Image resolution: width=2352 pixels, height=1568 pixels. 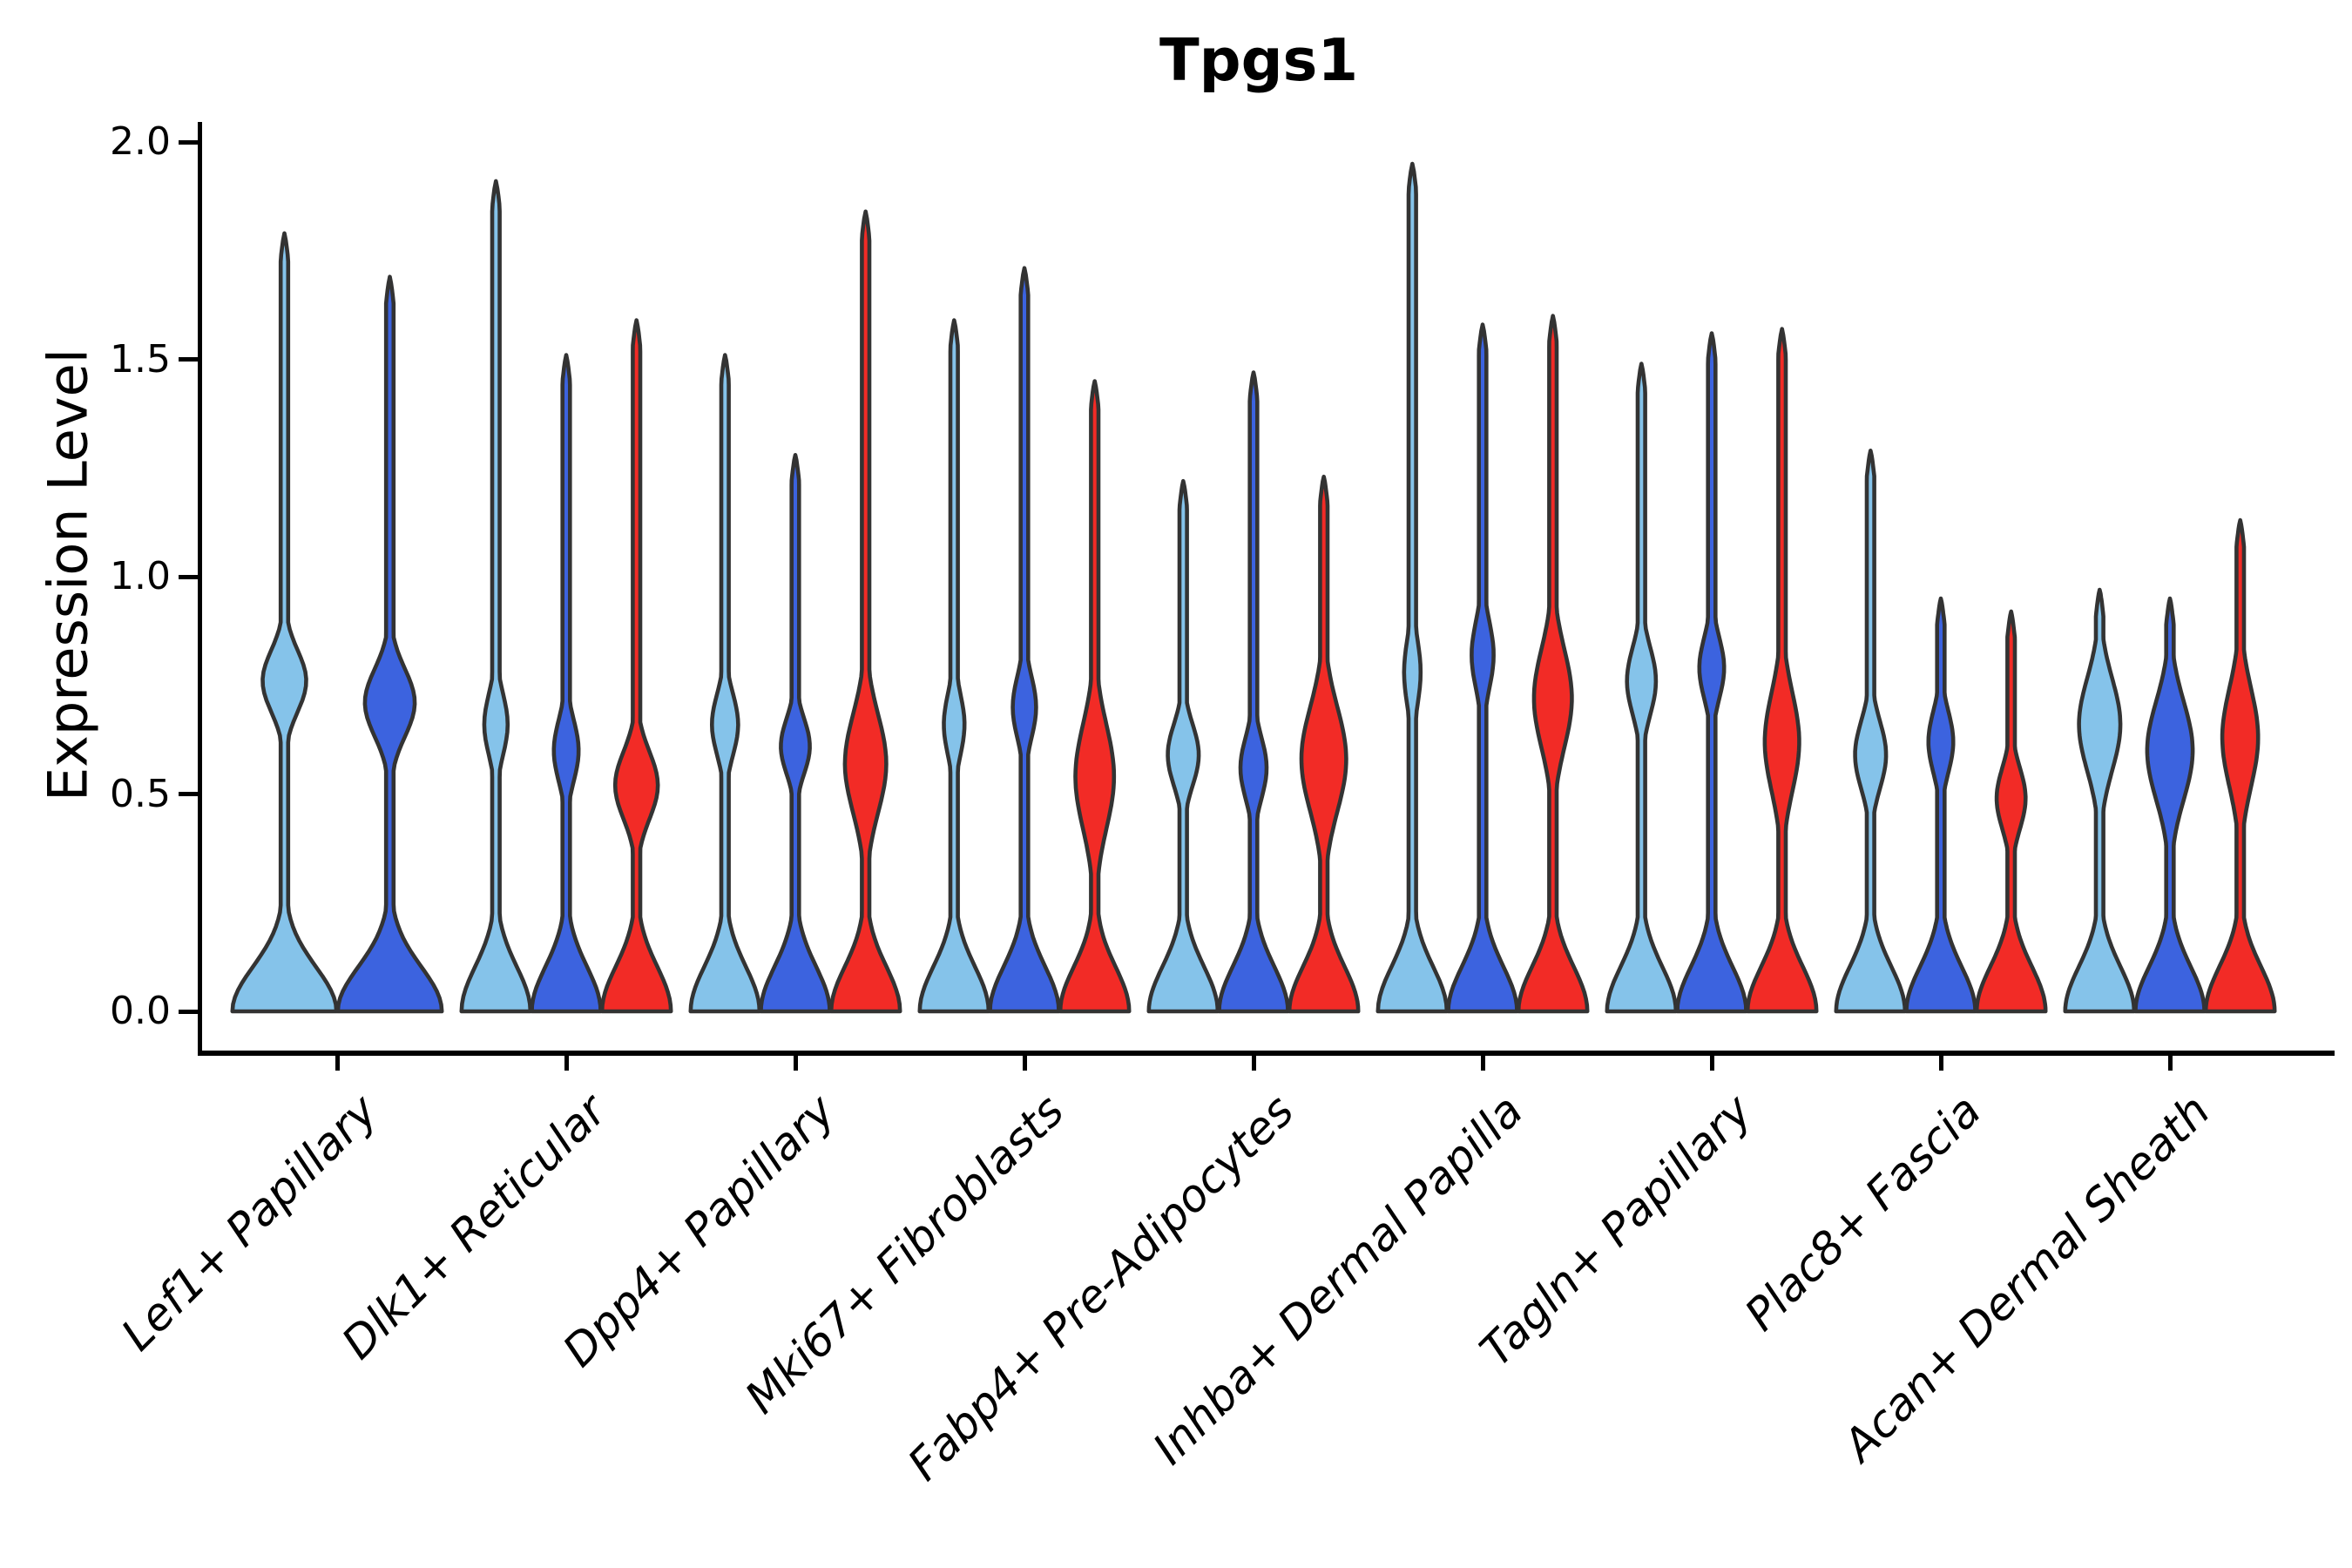 What do you see at coordinates (140, 793) in the screenshot?
I see `y-tick-label: 0.5` at bounding box center [140, 793].